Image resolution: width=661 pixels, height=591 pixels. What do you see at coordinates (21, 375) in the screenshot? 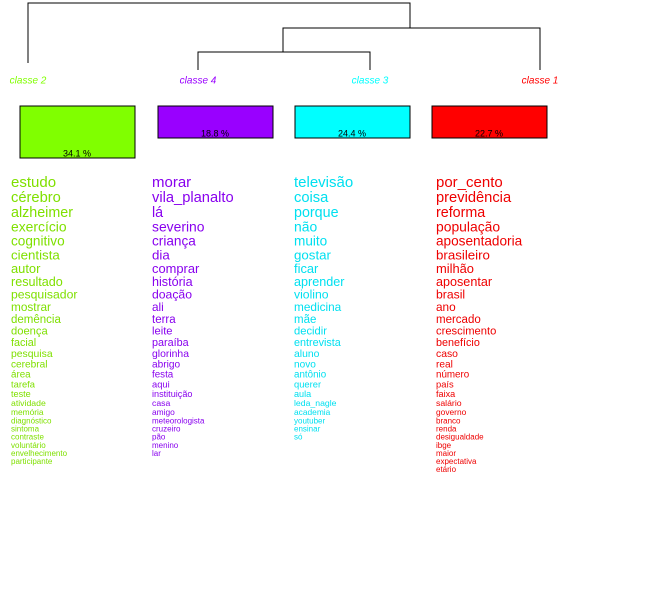
I see `word: área` at bounding box center [21, 375].